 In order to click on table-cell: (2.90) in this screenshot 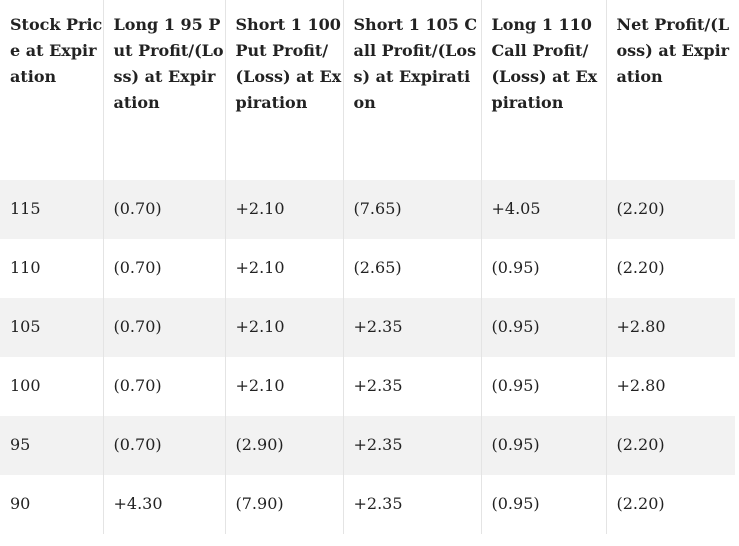, I will do `click(283, 445)`.